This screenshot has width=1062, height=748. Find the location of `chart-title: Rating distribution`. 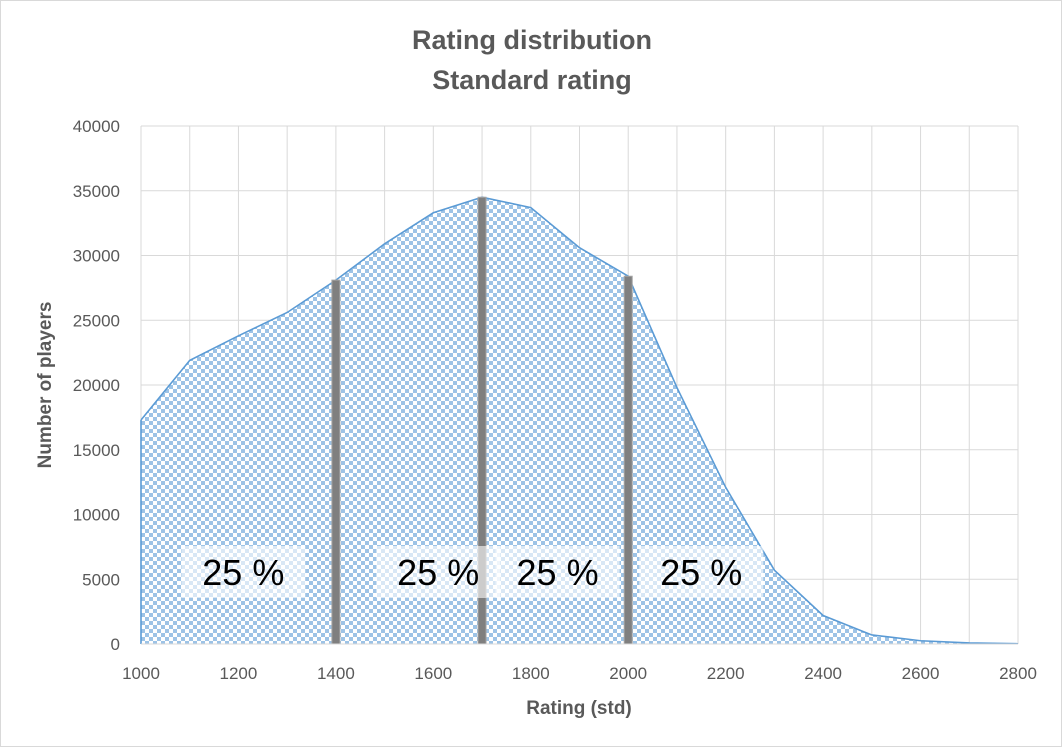

chart-title: Rating distribution is located at coordinates (532, 40).